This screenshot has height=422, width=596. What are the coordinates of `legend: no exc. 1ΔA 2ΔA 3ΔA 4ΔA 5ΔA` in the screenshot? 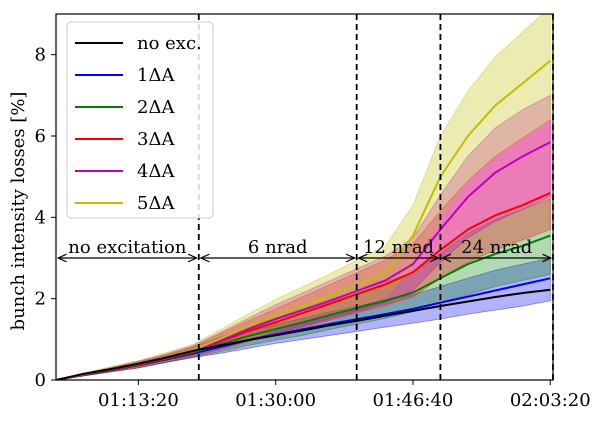 It's located at (140, 120).